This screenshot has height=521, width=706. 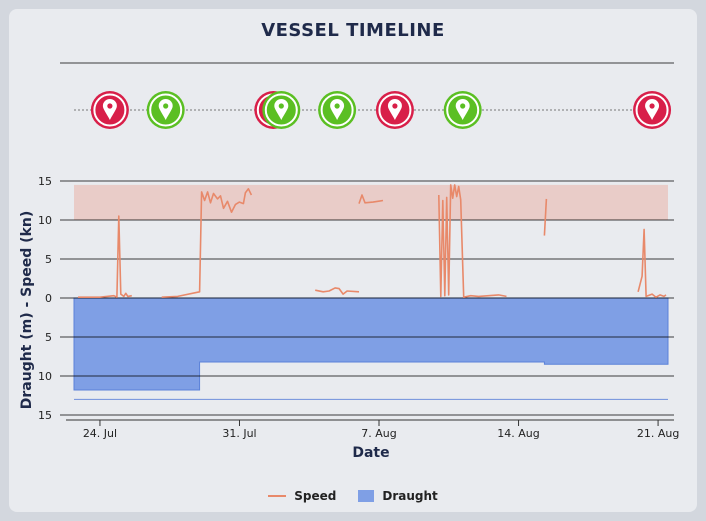 I want to click on events-timeline, so click(x=367, y=95).